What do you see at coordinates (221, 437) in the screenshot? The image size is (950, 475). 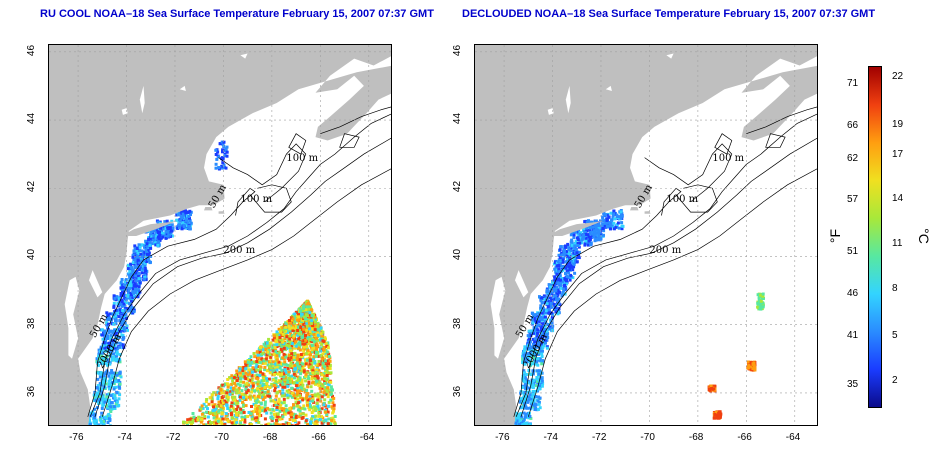 I see `left-lon-tick-label: -70` at bounding box center [221, 437].